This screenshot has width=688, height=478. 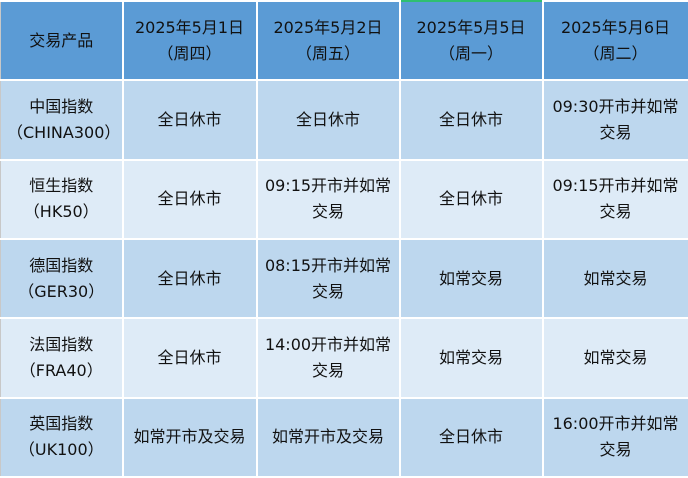 What do you see at coordinates (62, 120) in the screenshot?
I see `product-cell: 中国指数 （CHINA300）` at bounding box center [62, 120].